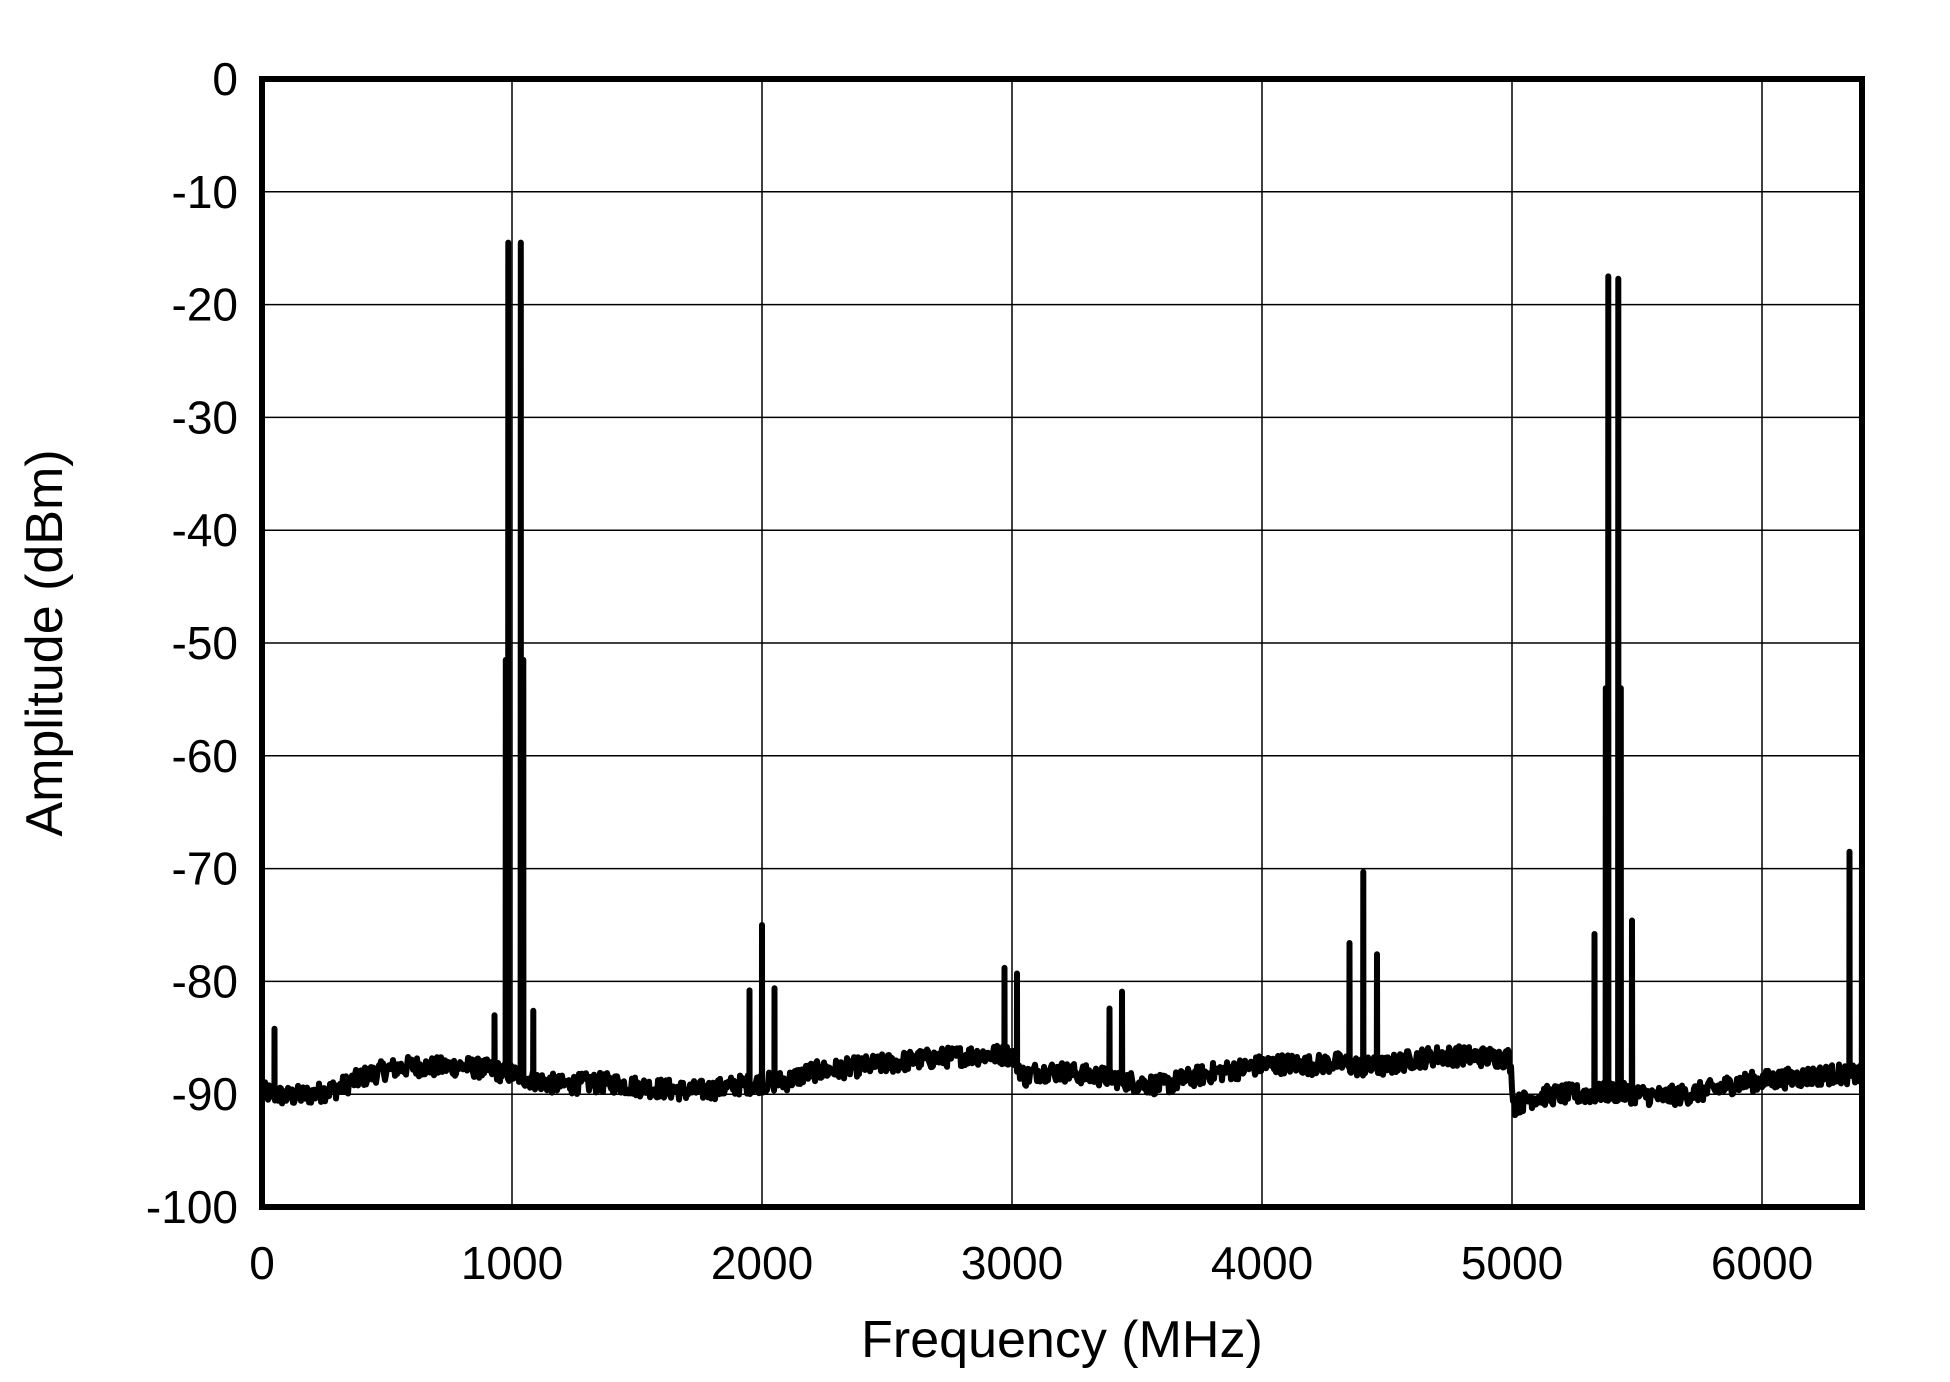 The width and height of the screenshot is (1950, 1382). What do you see at coordinates (205, 305) in the screenshot?
I see `y-tick-label: -20` at bounding box center [205, 305].